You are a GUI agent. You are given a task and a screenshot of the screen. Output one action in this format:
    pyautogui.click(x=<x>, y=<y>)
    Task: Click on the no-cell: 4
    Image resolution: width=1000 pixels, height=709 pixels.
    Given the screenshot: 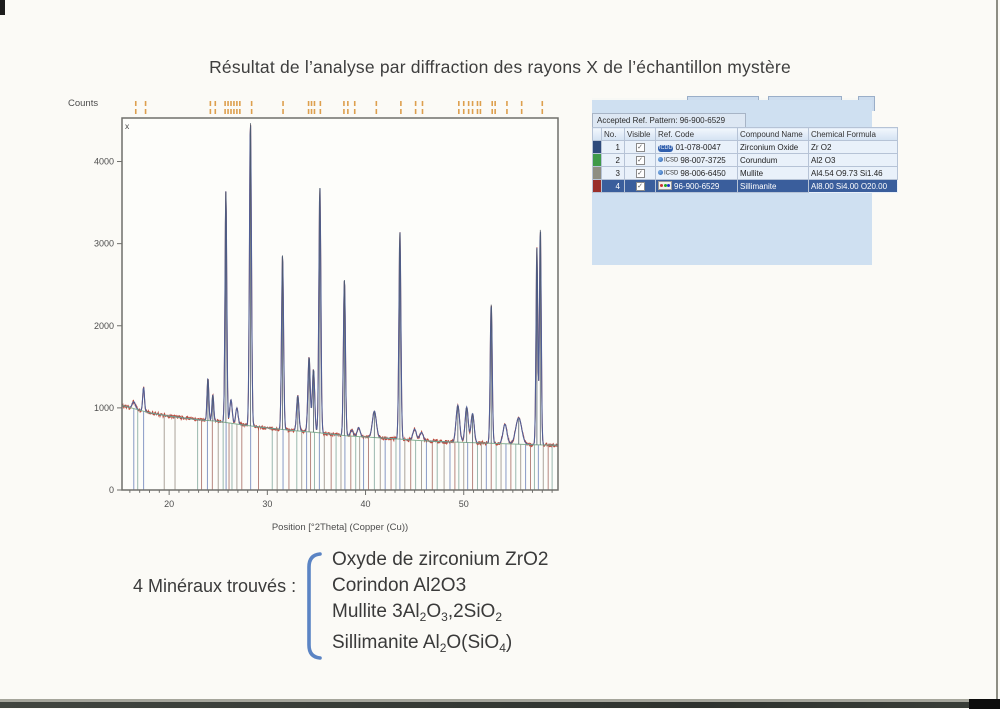 What is the action you would take?
    pyautogui.click(x=613, y=186)
    